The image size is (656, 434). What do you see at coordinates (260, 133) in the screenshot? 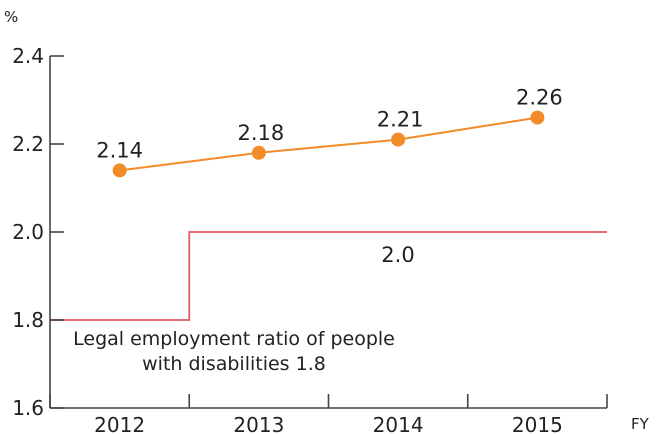
I see `data-label: 2.18` at bounding box center [260, 133].